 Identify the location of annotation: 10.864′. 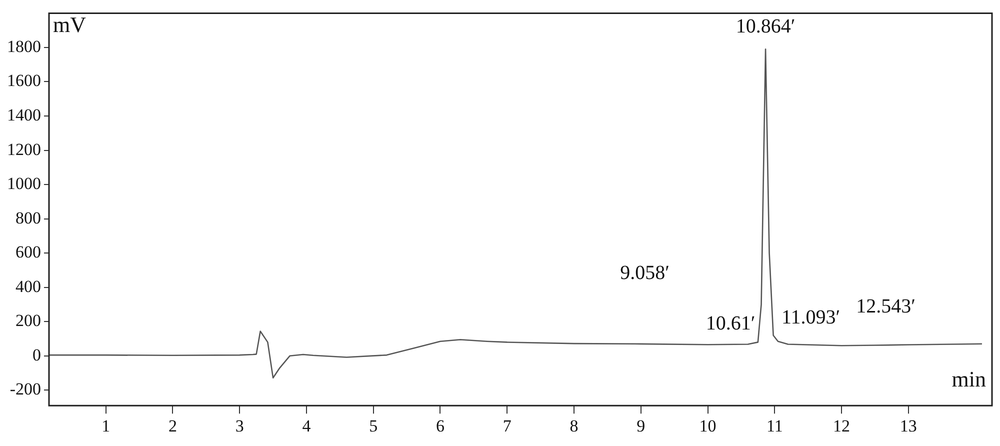
(766, 26).